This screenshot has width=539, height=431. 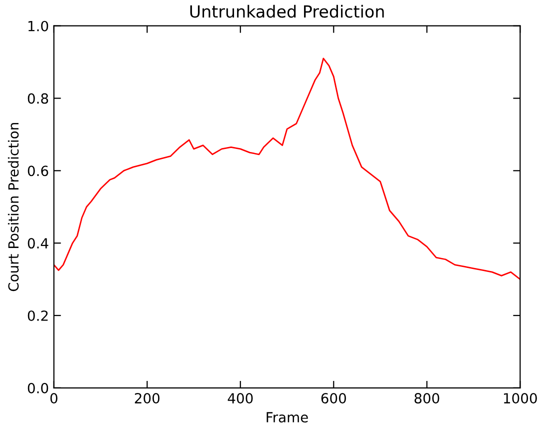 What do you see at coordinates (38, 315) in the screenshot?
I see `y-tick-label: 0.2` at bounding box center [38, 315].